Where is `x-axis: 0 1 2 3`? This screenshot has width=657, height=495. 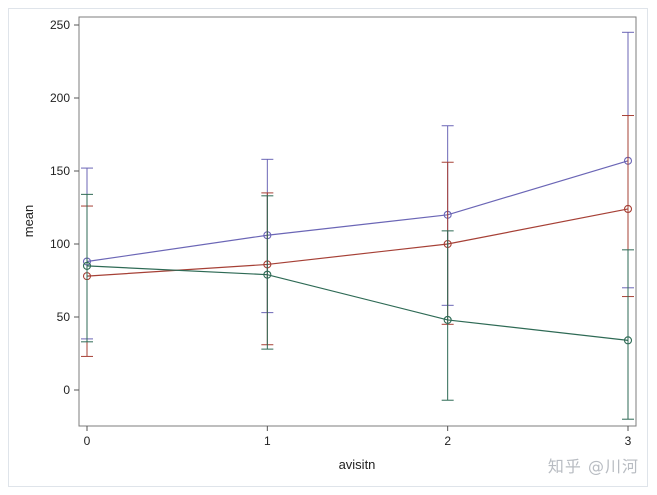
x-axis: 0 1 2 3 is located at coordinates (358, 437).